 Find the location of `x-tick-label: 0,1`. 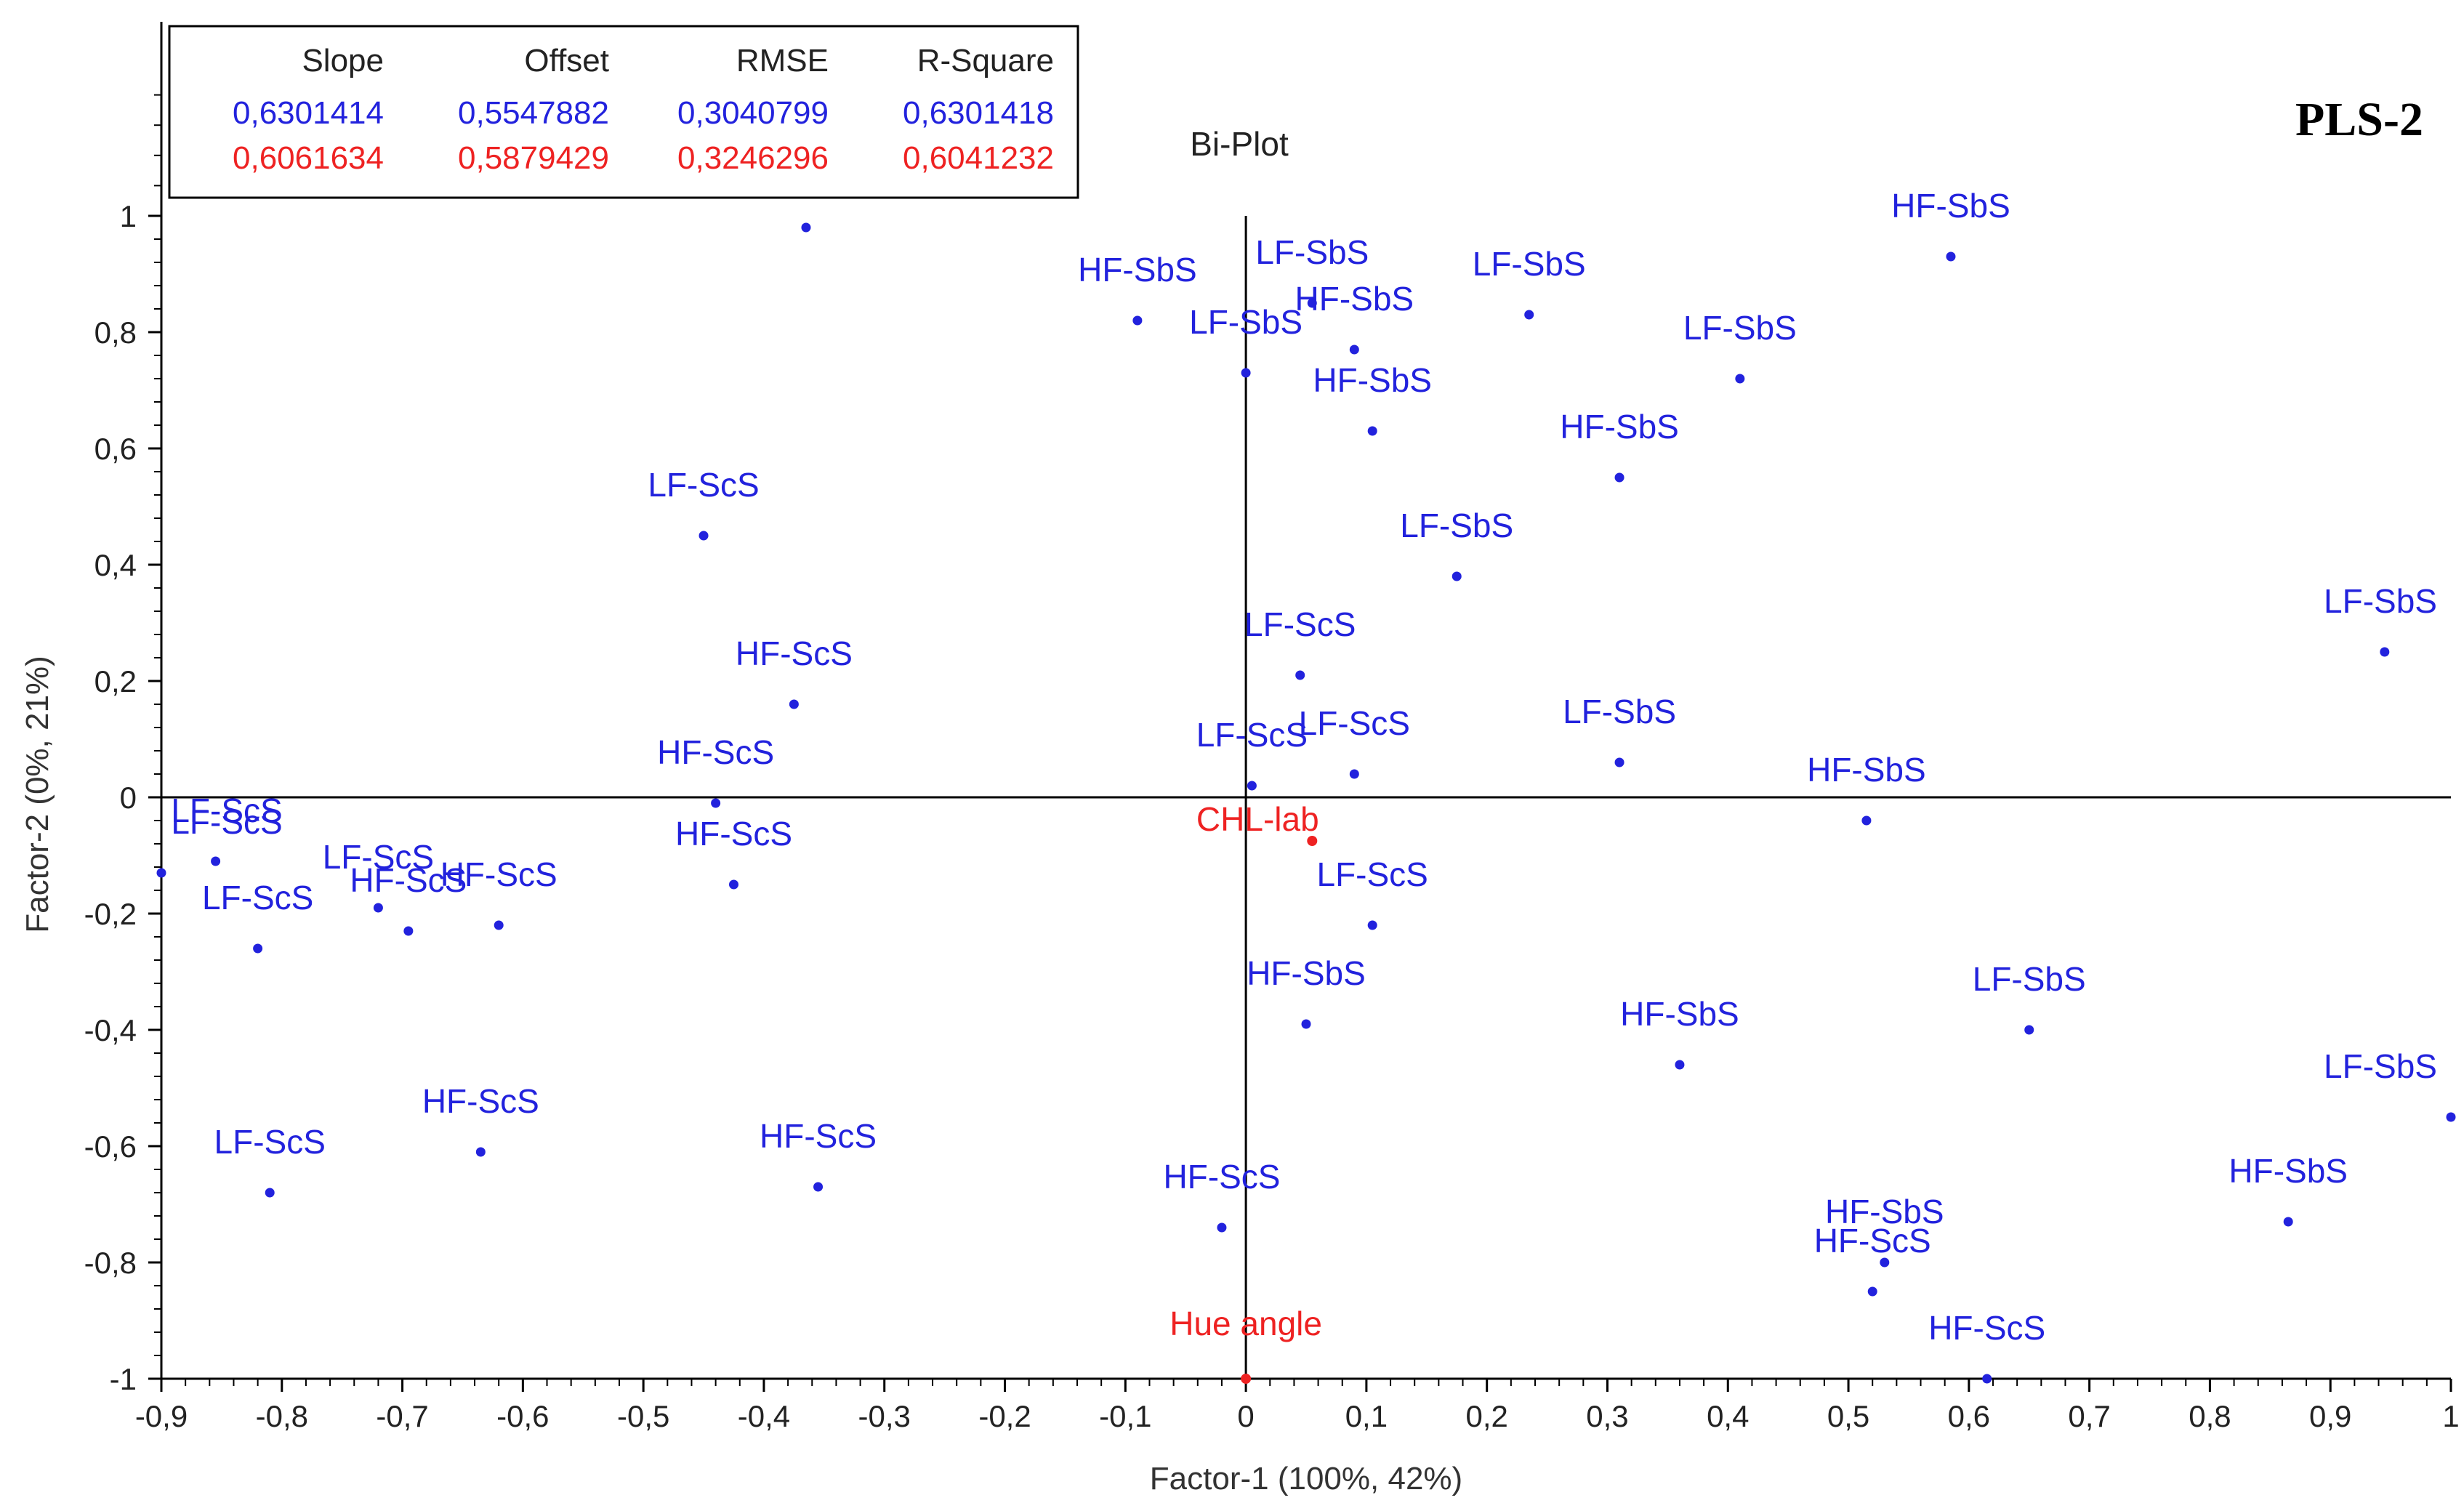

x-tick-label: 0,1 is located at coordinates (1366, 1416).